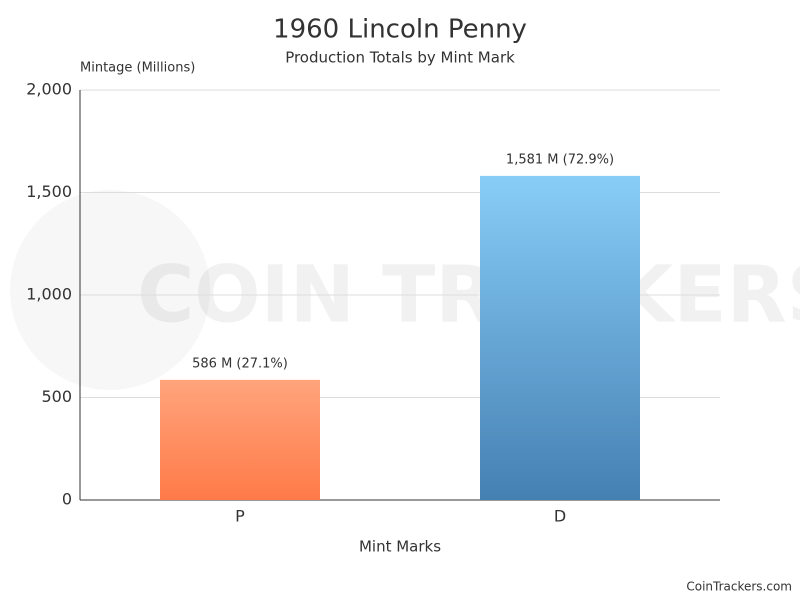 The image size is (800, 600). What do you see at coordinates (49, 294) in the screenshot?
I see `y-tick-label: 1,000` at bounding box center [49, 294].